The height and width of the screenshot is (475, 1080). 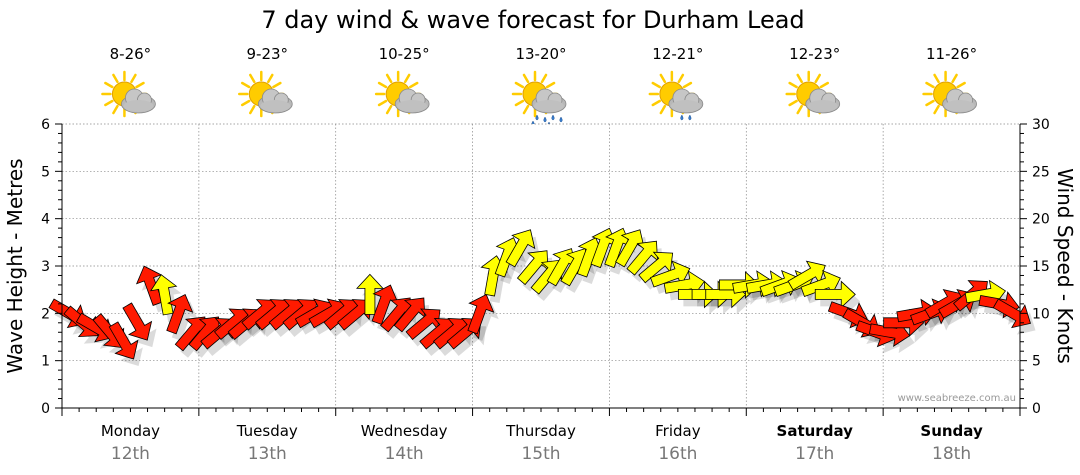 I want to click on temperature-range-label: 11-26°, so click(x=951, y=54).